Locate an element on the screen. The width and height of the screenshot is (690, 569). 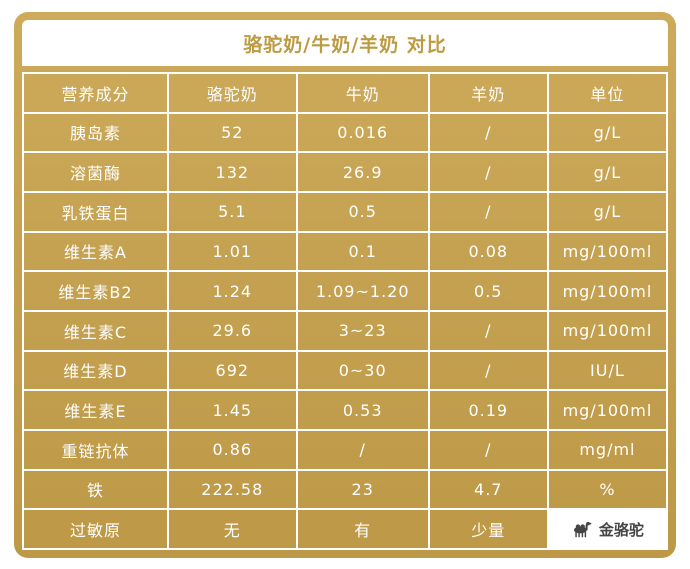
header-row: 营养成分 骆驼奶 牛奶 羊奶 单位 is located at coordinates (345, 93).